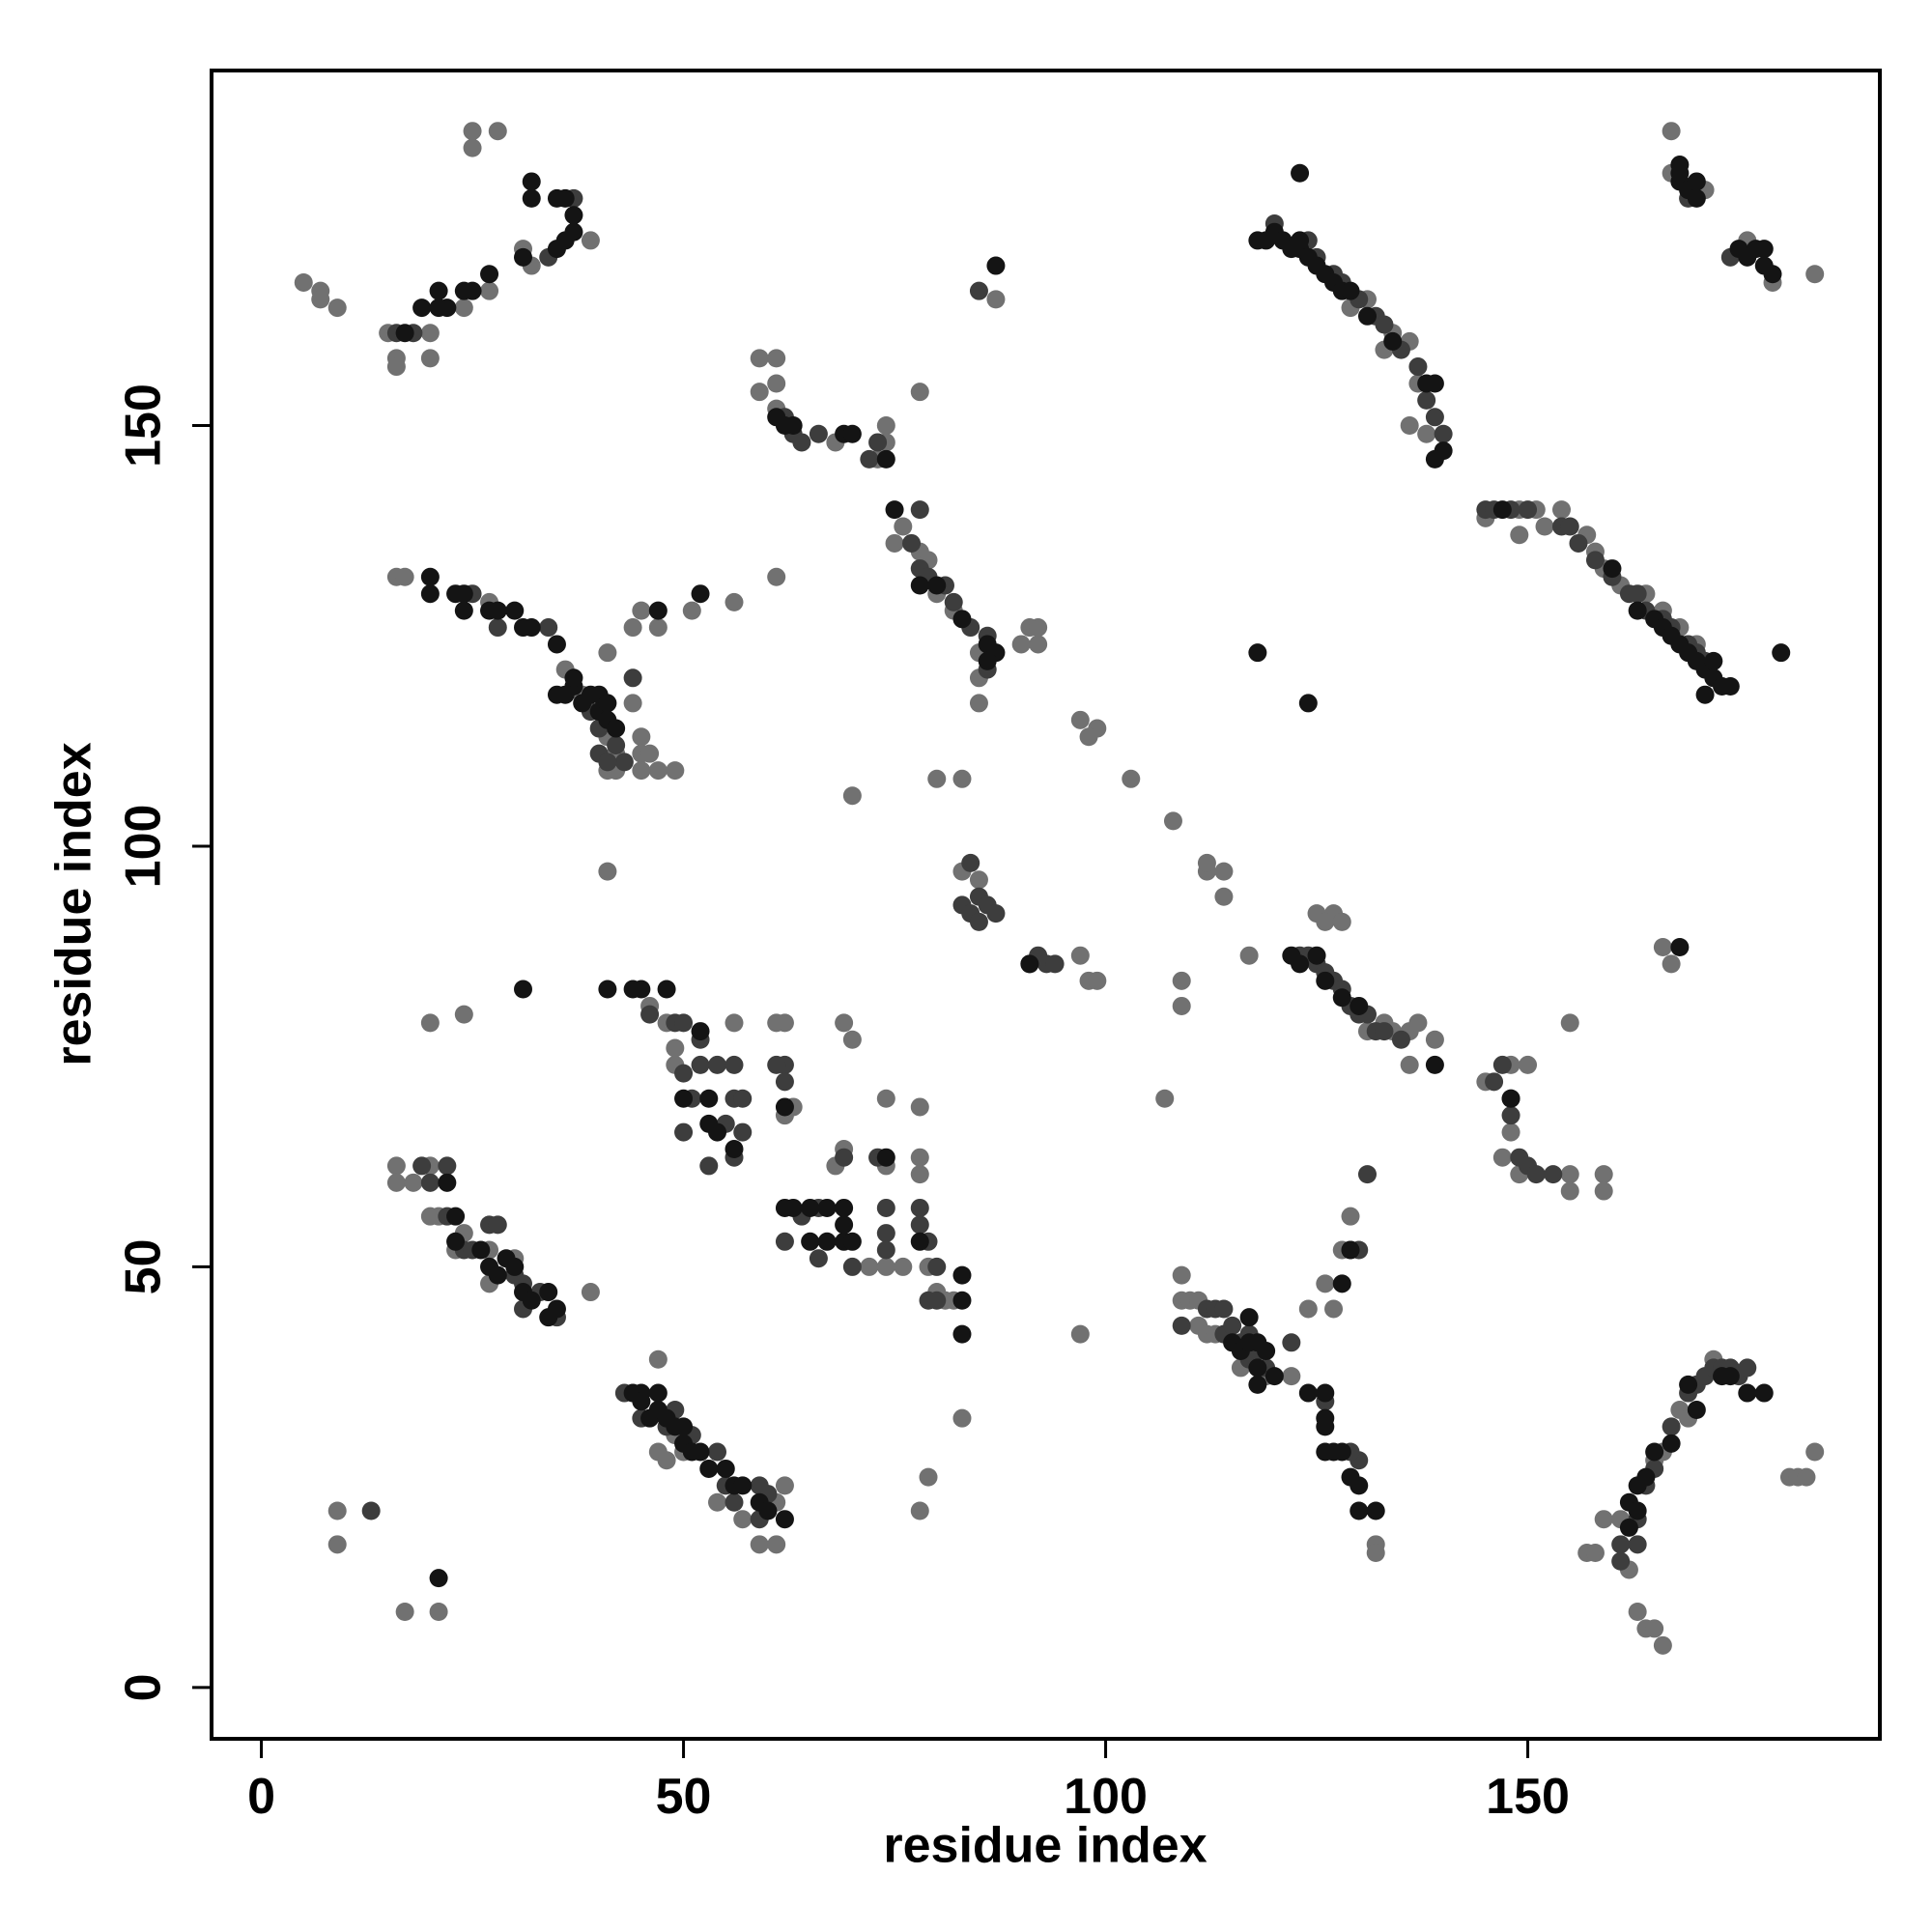 This screenshot has height=1932, width=1932. What do you see at coordinates (144, 847) in the screenshot?
I see `y-tick-label: 100` at bounding box center [144, 847].